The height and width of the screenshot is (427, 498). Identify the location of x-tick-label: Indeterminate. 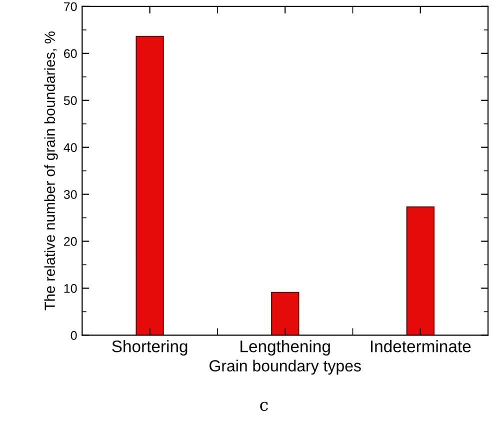
(420, 346).